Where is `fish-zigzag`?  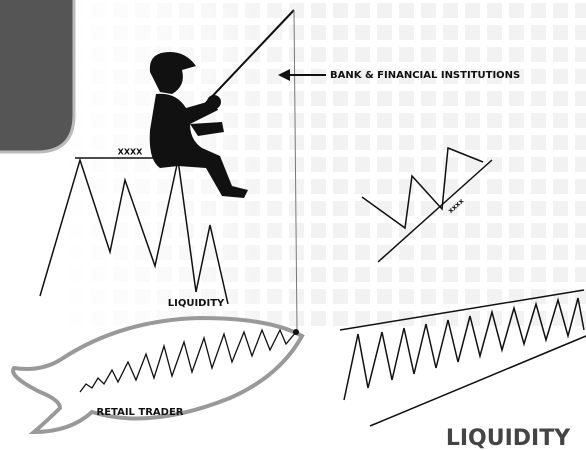
fish-zigzag is located at coordinates (188, 360).